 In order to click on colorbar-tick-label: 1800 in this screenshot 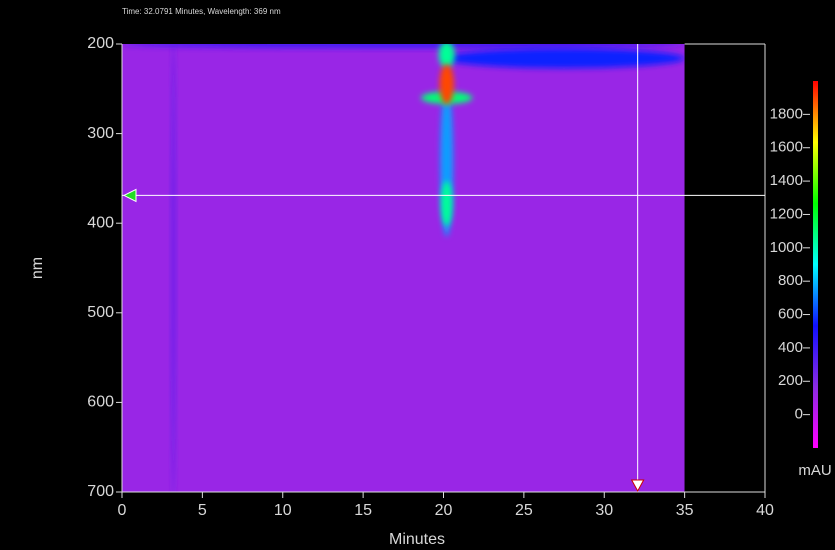, I will do `click(786, 113)`.